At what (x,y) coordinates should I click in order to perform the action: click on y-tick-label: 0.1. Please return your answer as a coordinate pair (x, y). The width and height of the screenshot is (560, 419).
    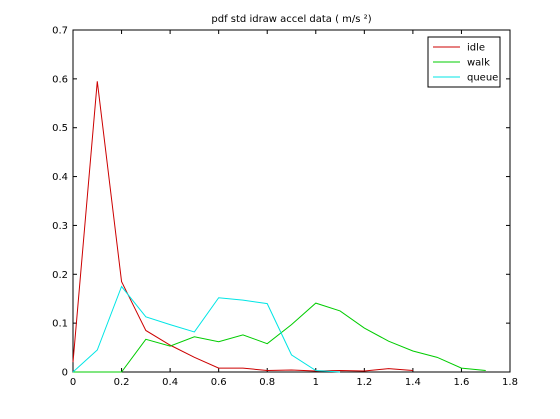
    Looking at the image, I should click on (60, 324).